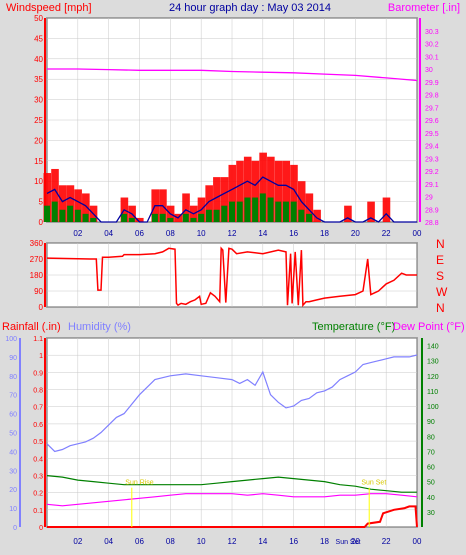  What do you see at coordinates (432, 108) in the screenshot?
I see `barometer-tick-label: 29.7` at bounding box center [432, 108].